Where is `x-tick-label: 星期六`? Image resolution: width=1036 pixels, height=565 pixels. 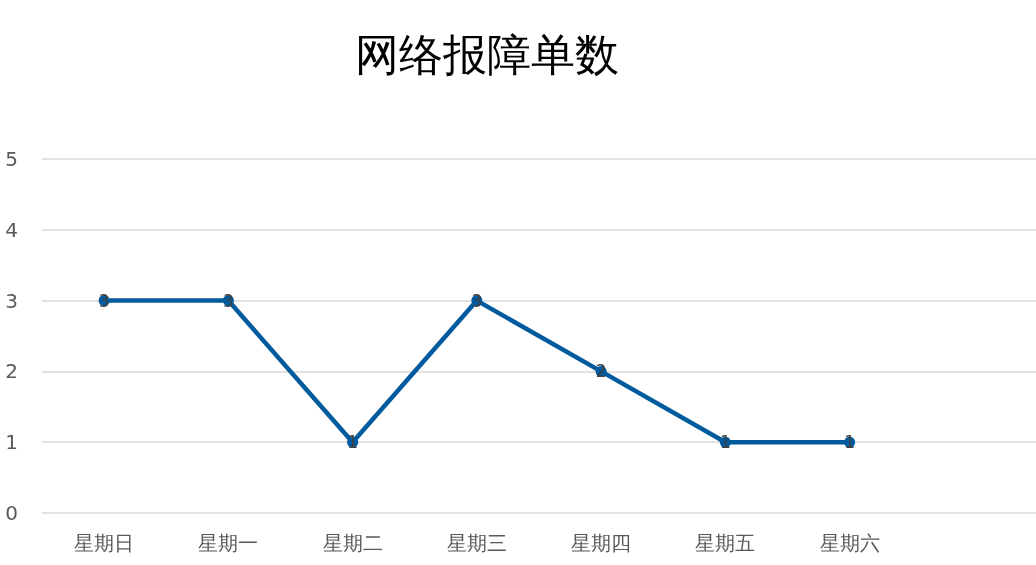 x-tick-label: 星期六 is located at coordinates (849, 543).